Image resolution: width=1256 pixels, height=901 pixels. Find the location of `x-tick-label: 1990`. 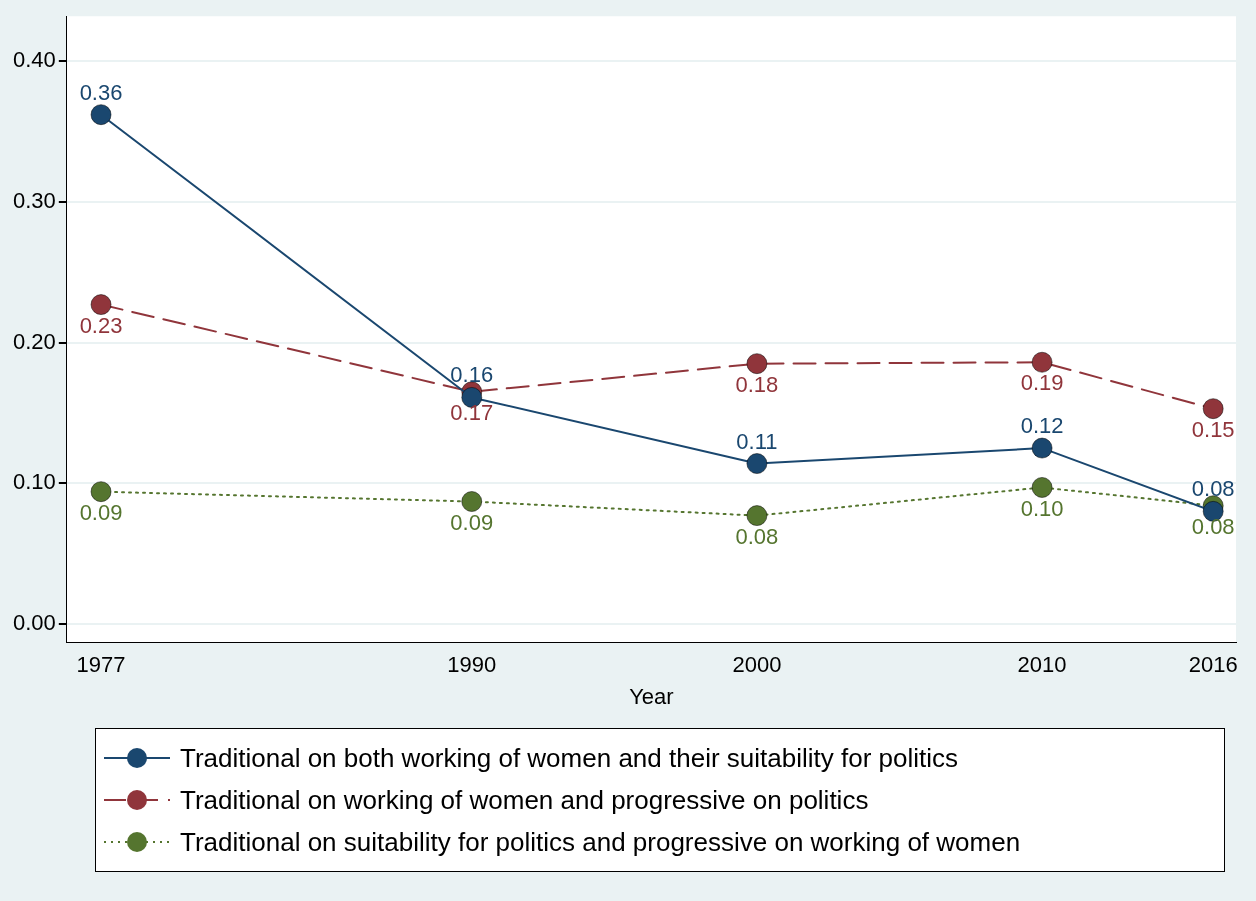

x-tick-label: 1990 is located at coordinates (472, 665).